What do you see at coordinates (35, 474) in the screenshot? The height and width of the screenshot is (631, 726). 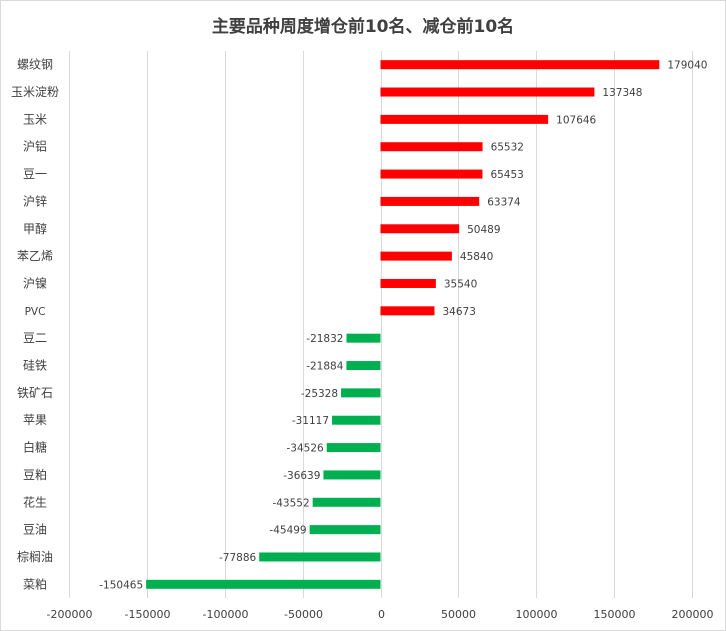 I see `category-label: 豆粕` at bounding box center [35, 474].